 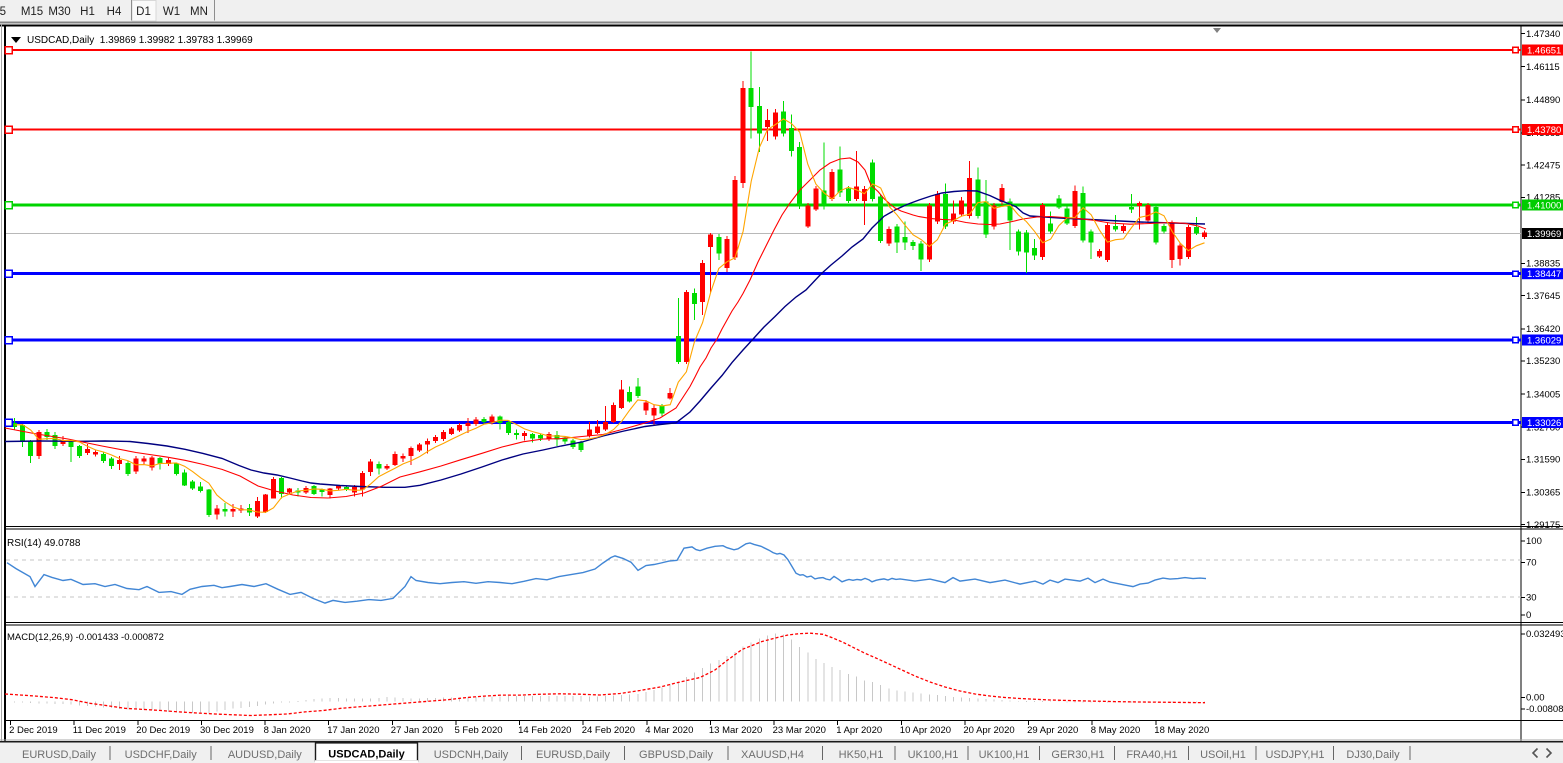 What do you see at coordinates (3, 12) in the screenshot?
I see `svg-text: M5` at bounding box center [3, 12].